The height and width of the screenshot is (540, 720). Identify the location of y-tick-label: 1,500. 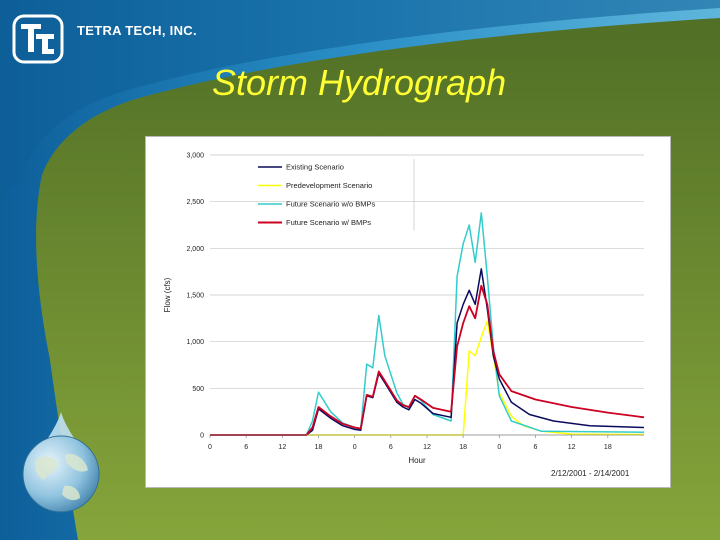
(195, 296).